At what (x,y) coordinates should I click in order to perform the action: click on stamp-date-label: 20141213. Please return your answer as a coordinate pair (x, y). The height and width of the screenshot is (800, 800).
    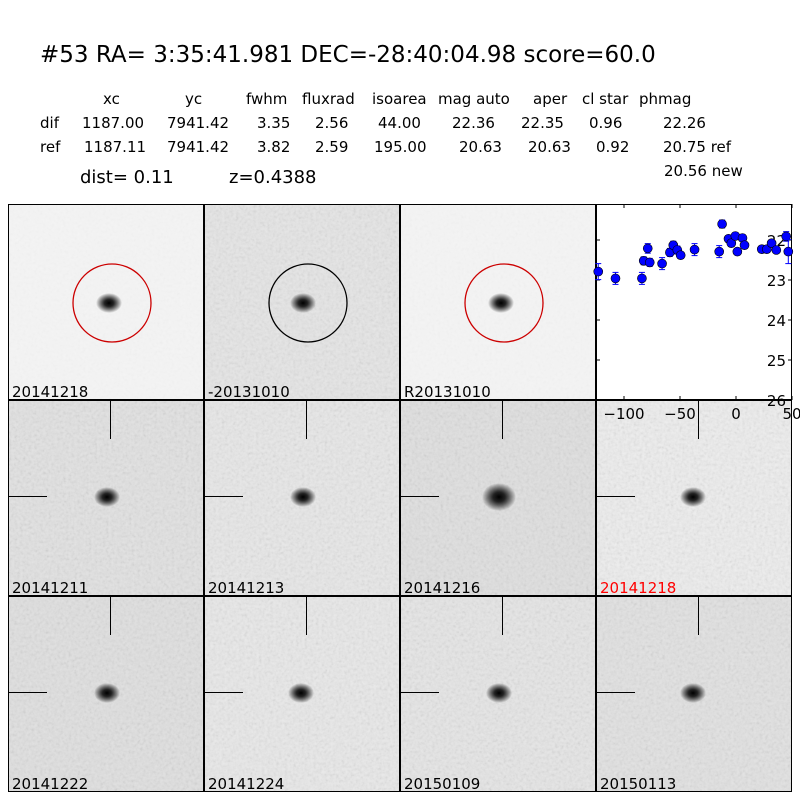
    Looking at the image, I should click on (246, 587).